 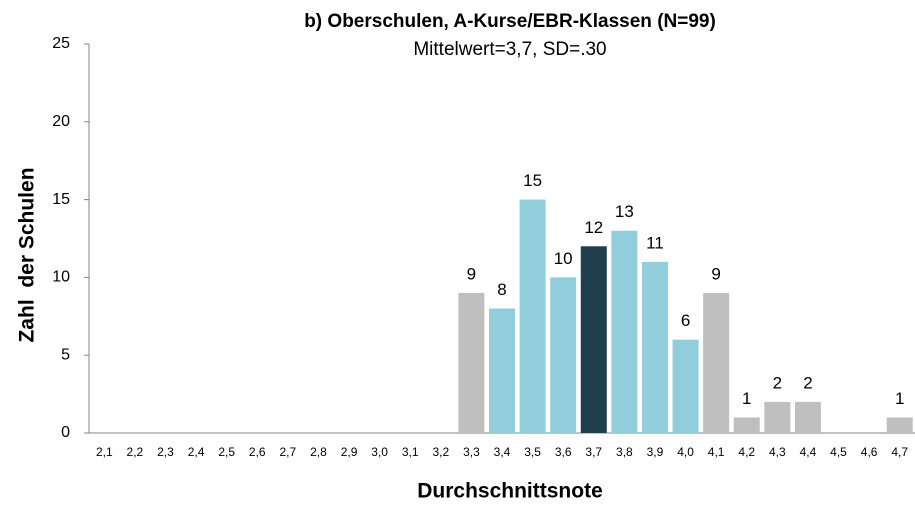 What do you see at coordinates (501, 289) in the screenshot?
I see `data-label: 8` at bounding box center [501, 289].